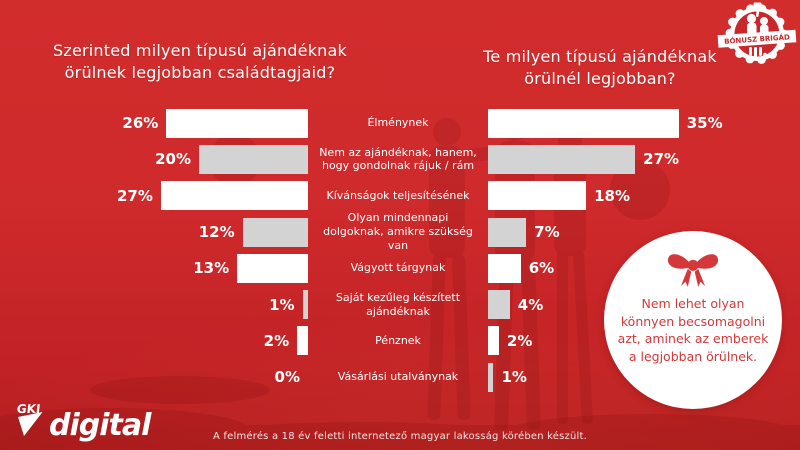 The width and height of the screenshot is (800, 450). Describe the element at coordinates (134, 195) in the screenshot. I see `family-value-label: 27%` at that location.